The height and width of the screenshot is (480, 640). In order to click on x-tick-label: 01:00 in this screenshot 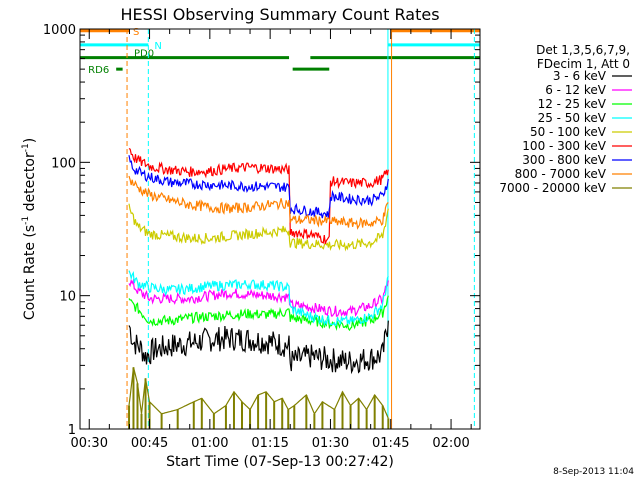, I will do `click(209, 443)`.